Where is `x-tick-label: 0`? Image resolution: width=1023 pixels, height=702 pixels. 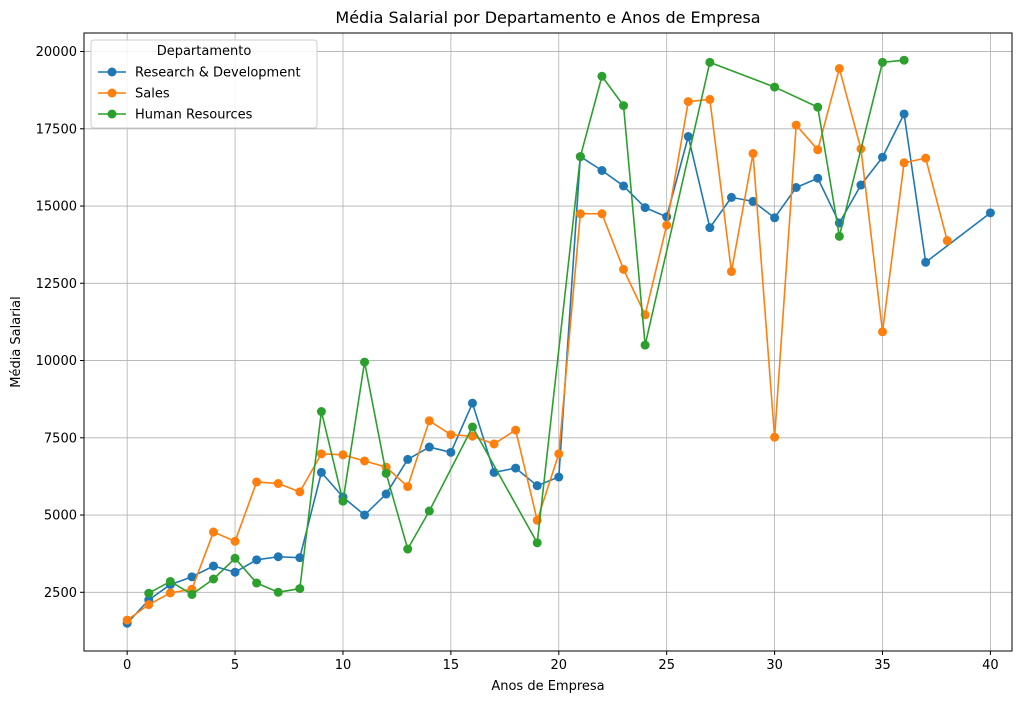
x-tick-label: 0 is located at coordinates (127, 665).